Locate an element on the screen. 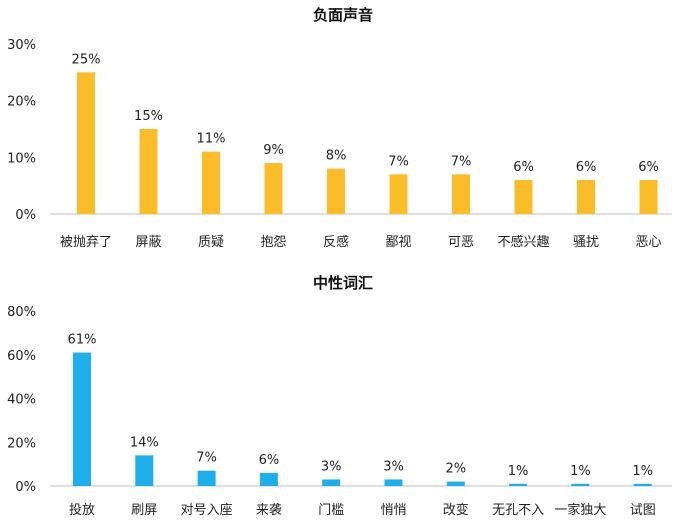 This screenshot has width=681, height=529. category-label: 无孔不入 is located at coordinates (518, 510).